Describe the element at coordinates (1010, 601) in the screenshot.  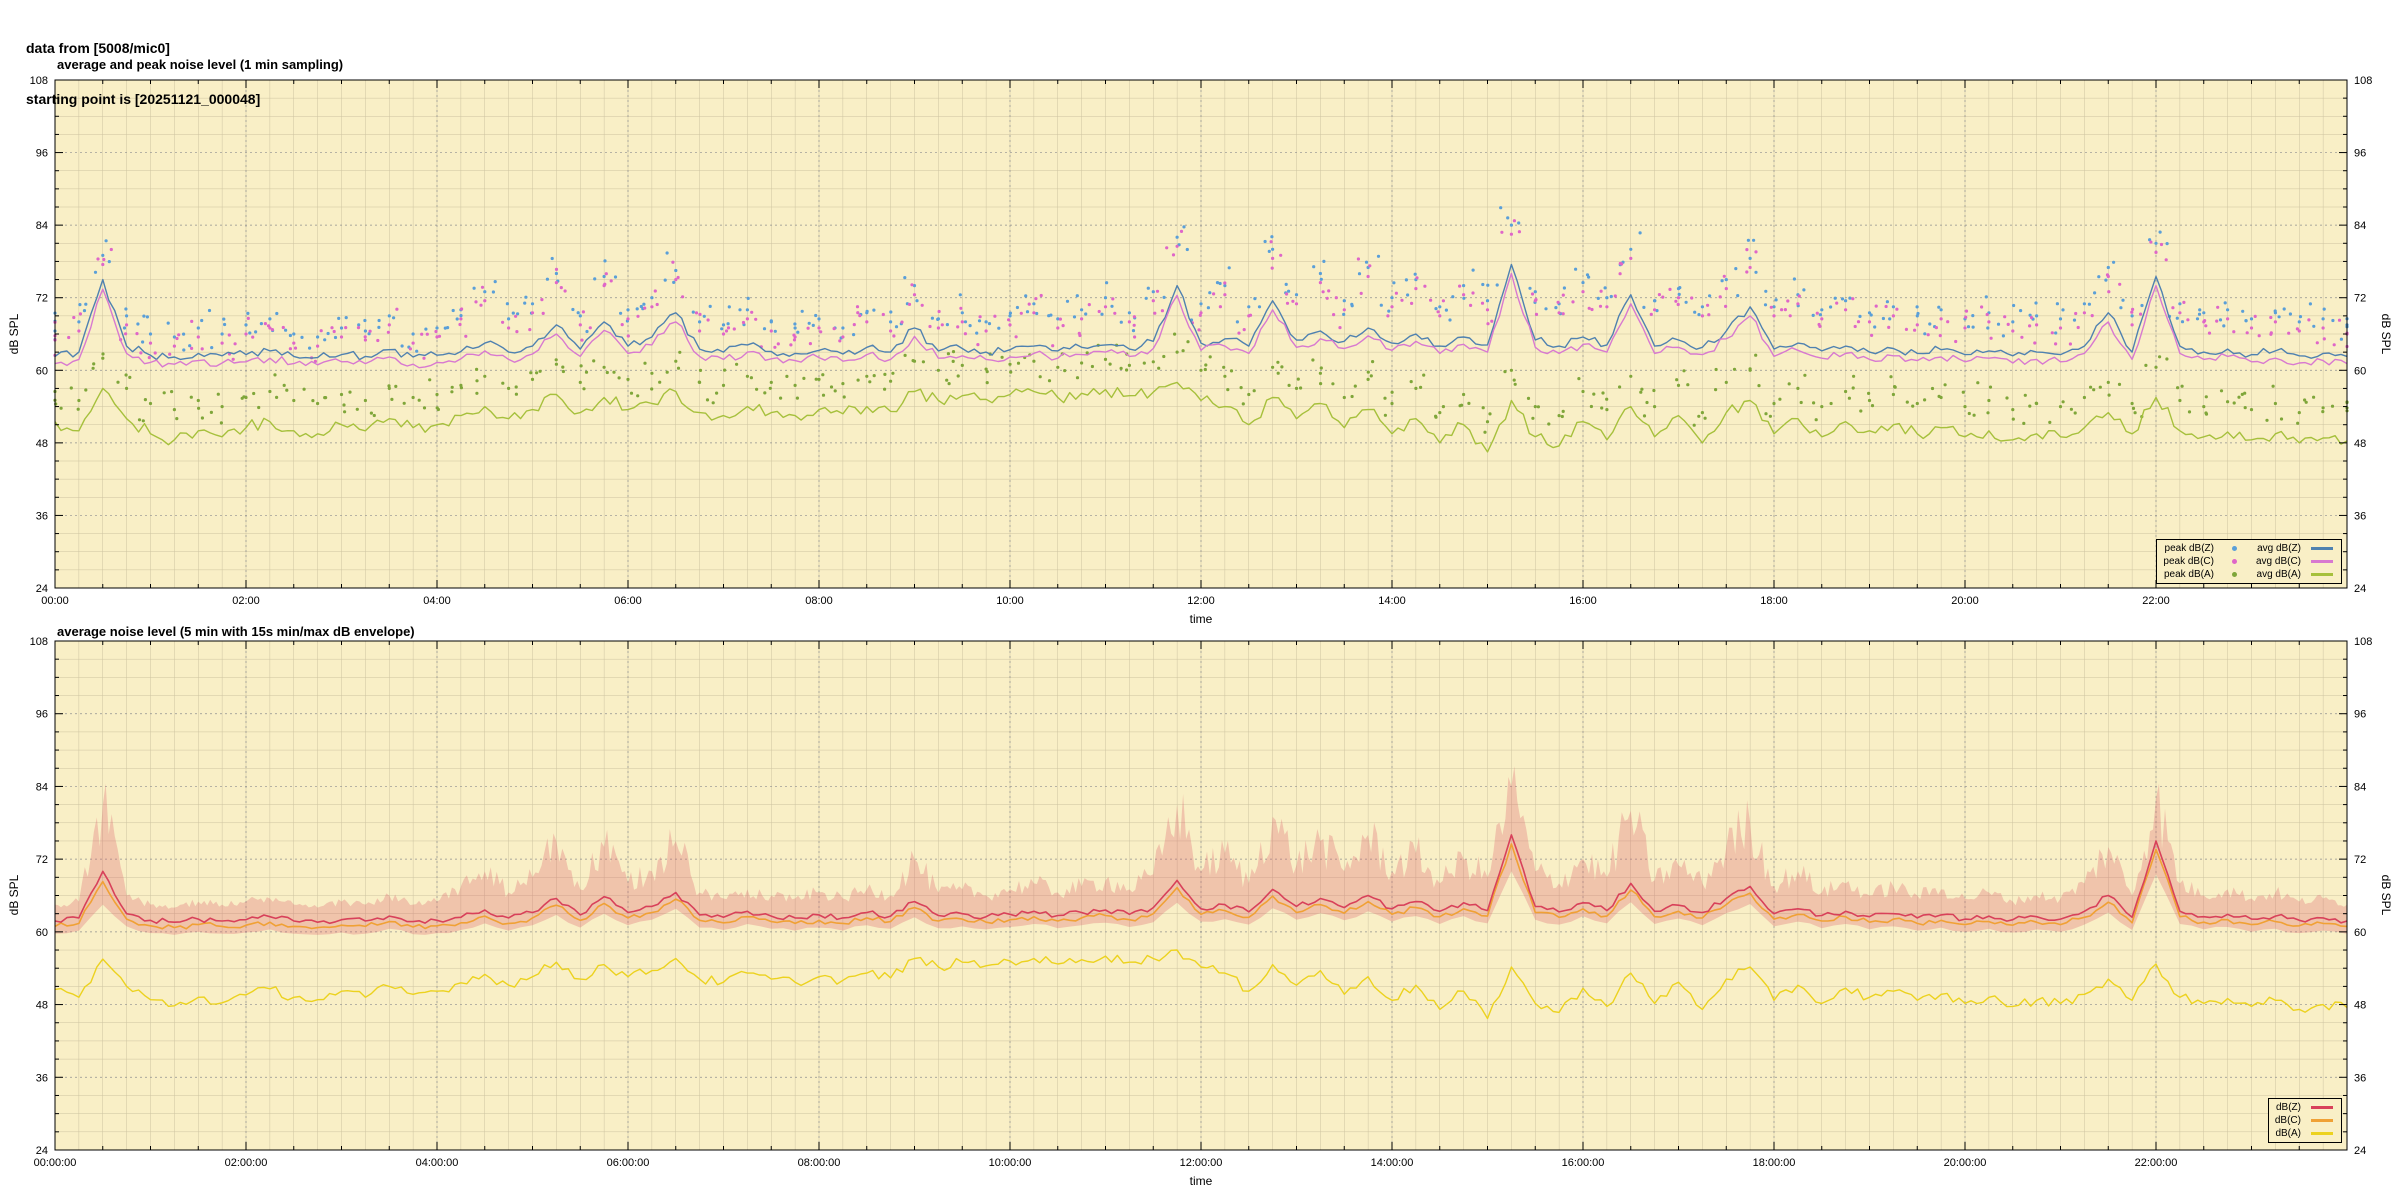
I see `svg-text: 10:00` at that location.